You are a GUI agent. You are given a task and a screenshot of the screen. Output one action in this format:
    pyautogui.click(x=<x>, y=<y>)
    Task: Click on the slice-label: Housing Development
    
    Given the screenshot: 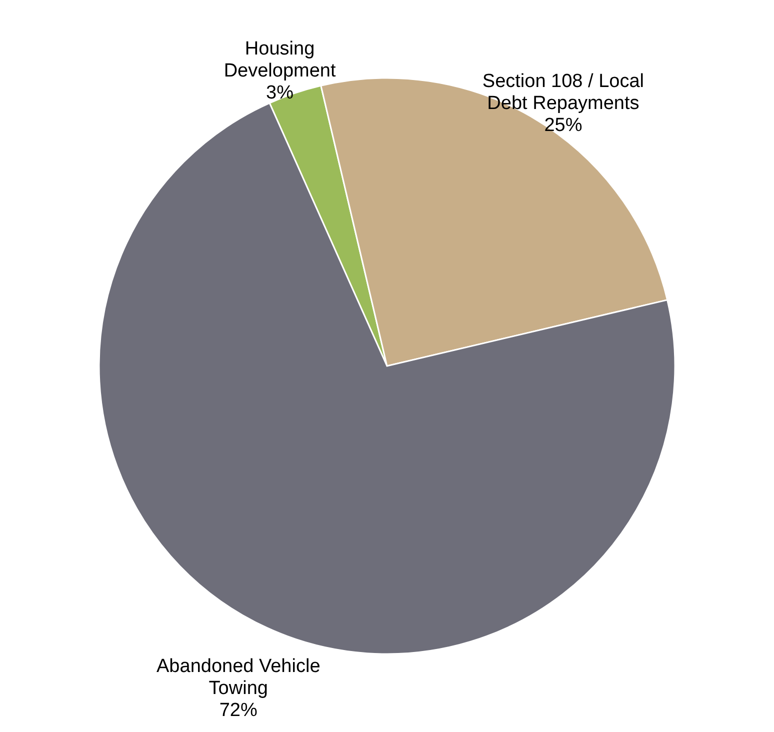 What is the action you would take?
    pyautogui.click(x=280, y=60)
    